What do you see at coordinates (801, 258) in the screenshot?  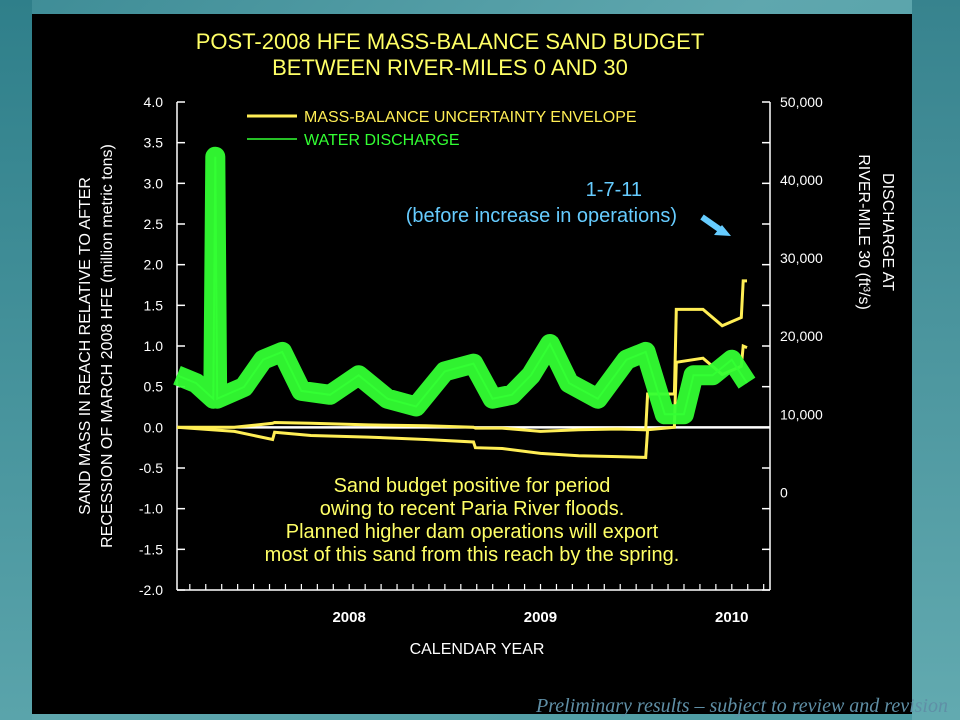 I see `right-tick-label: 30,000` at bounding box center [801, 258].